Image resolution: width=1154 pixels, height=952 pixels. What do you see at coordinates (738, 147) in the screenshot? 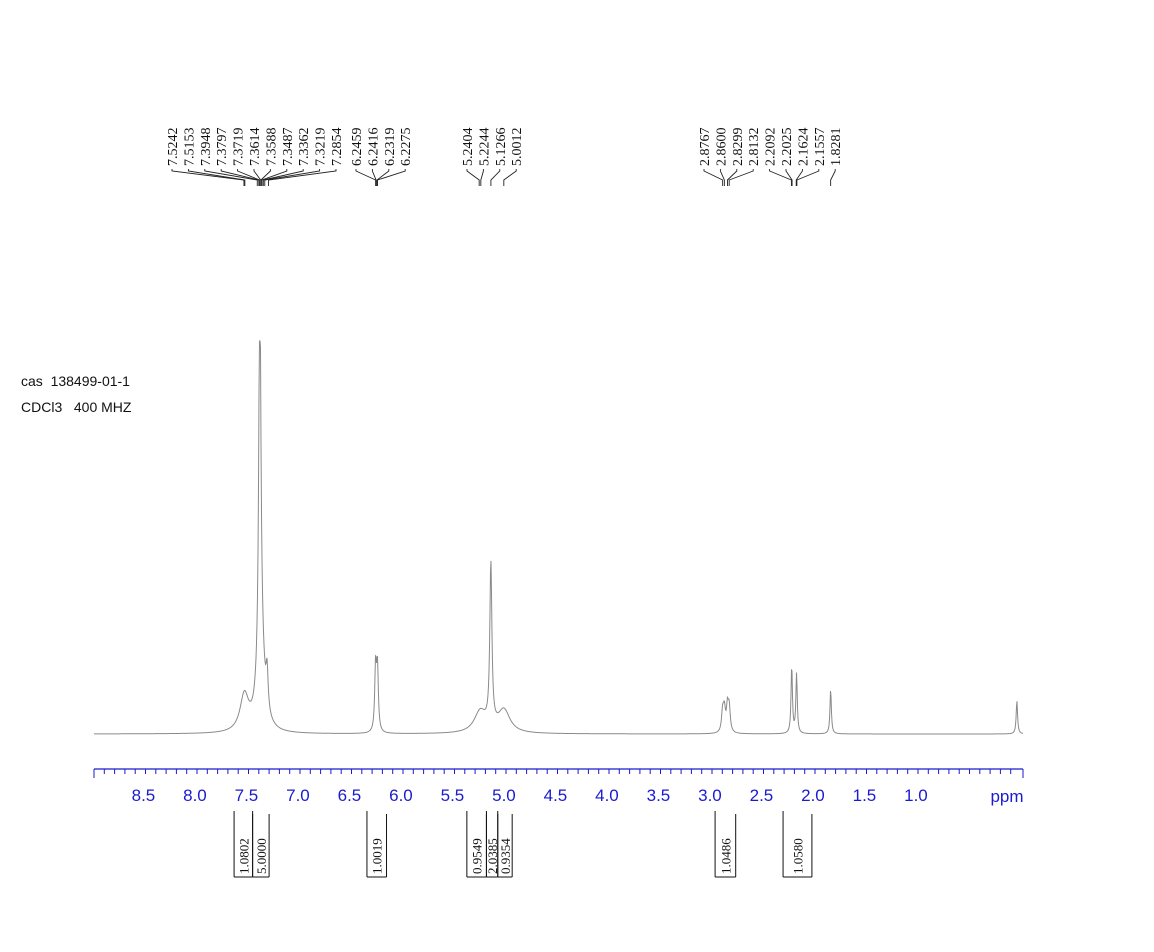
I see `peak-shift-label: 2.8299` at bounding box center [738, 147].